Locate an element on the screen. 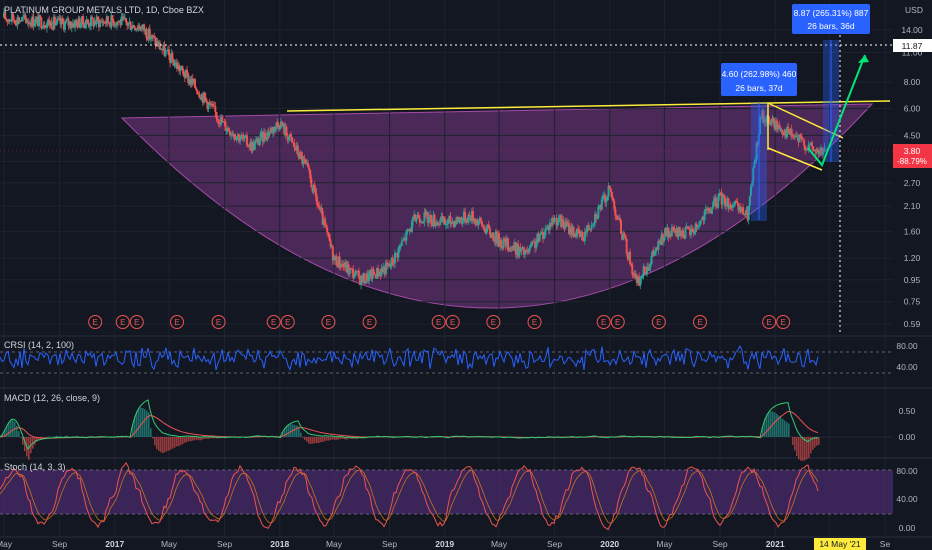  target-price-label: 11.87 is located at coordinates (912, 46).